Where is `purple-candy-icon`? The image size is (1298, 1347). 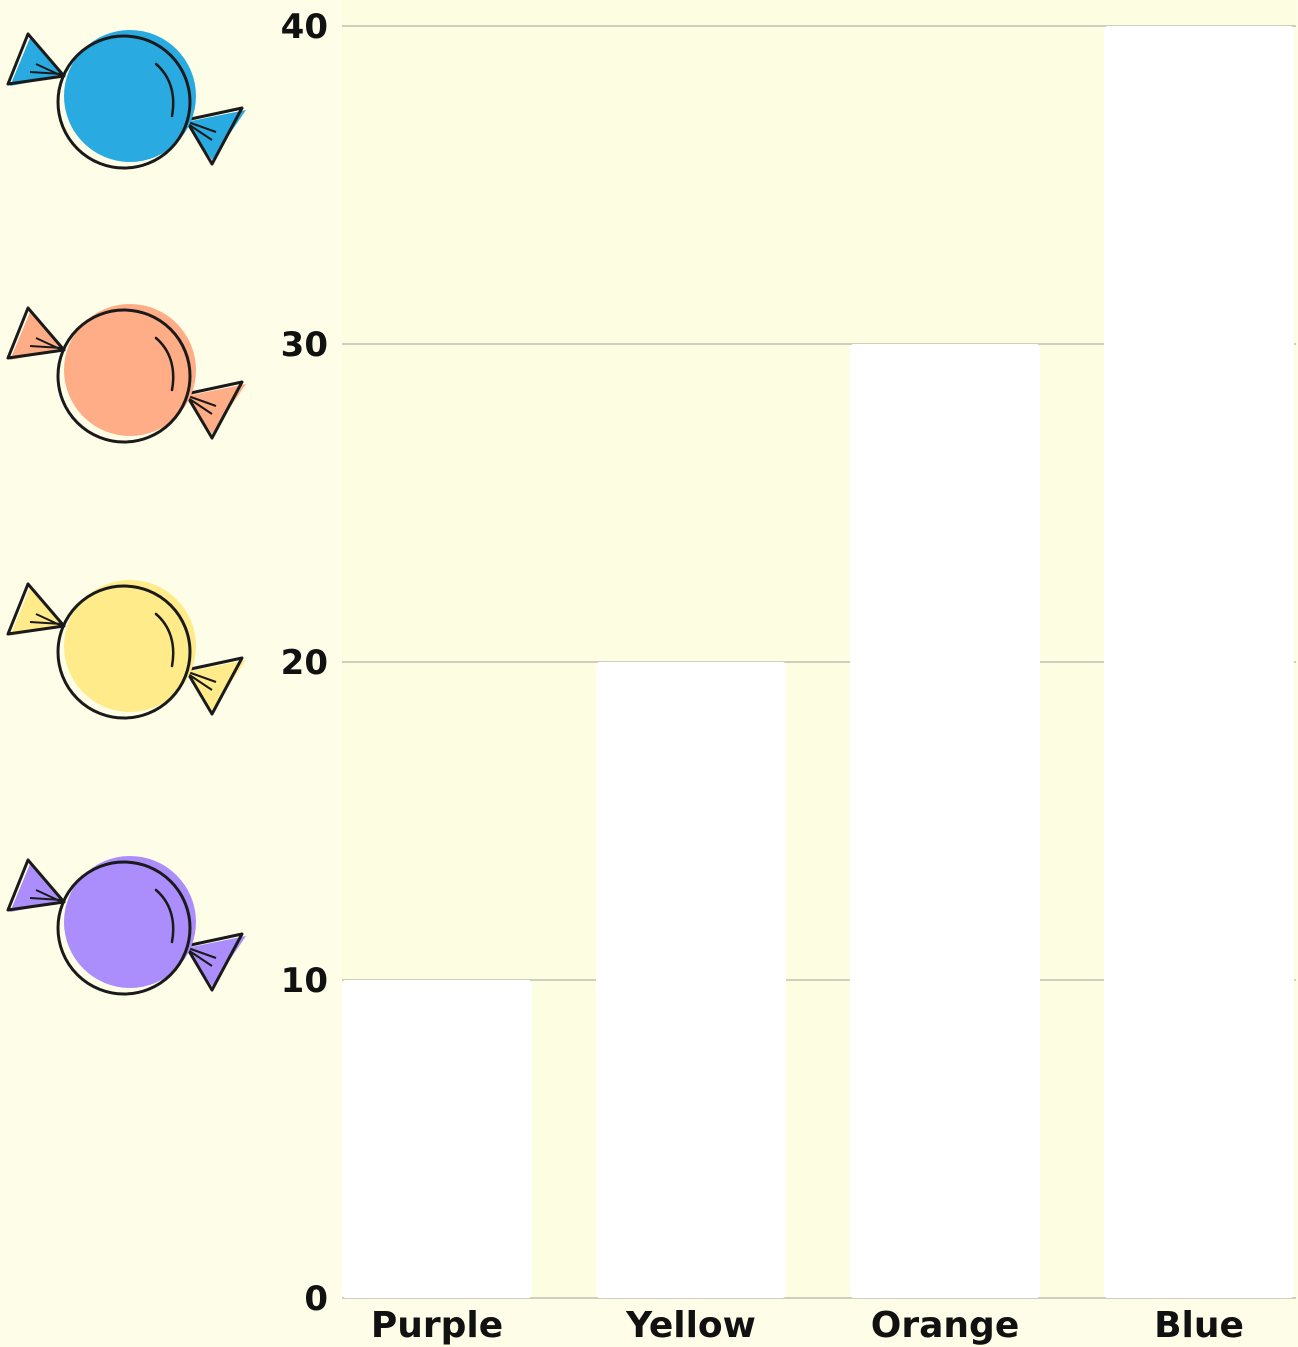 purple-candy-icon is located at coordinates (125, 925).